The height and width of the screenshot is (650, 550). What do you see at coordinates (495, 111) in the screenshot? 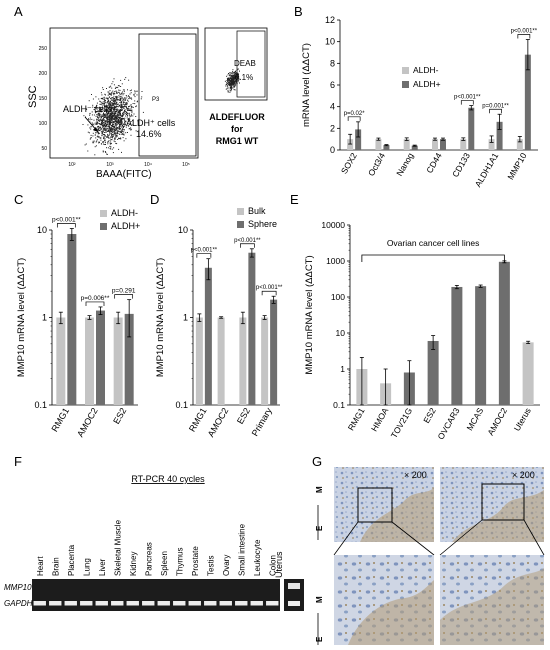
I see `significance-bracket` at bounding box center [495, 111].